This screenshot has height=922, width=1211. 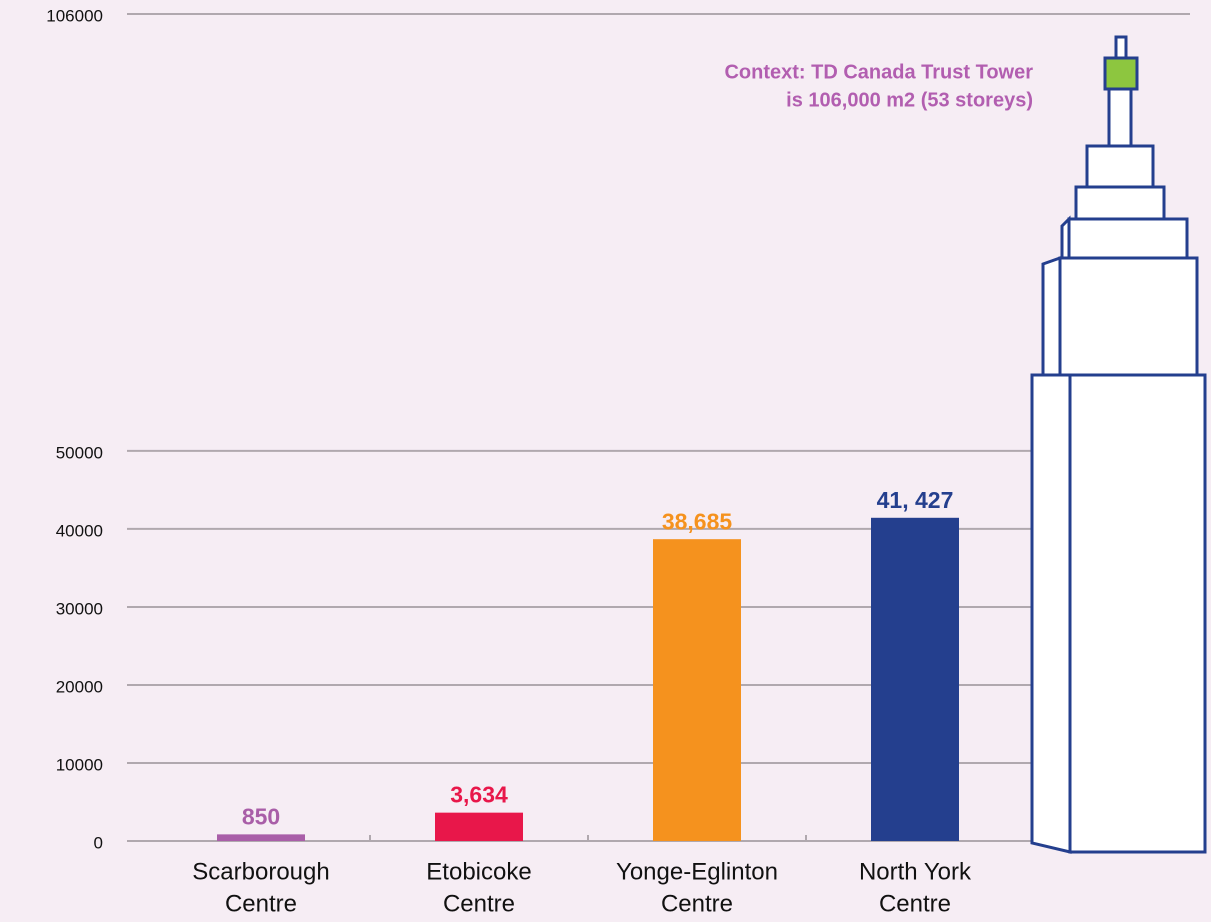 What do you see at coordinates (74, 15) in the screenshot?
I see `y-tick-label: 106000` at bounding box center [74, 15].